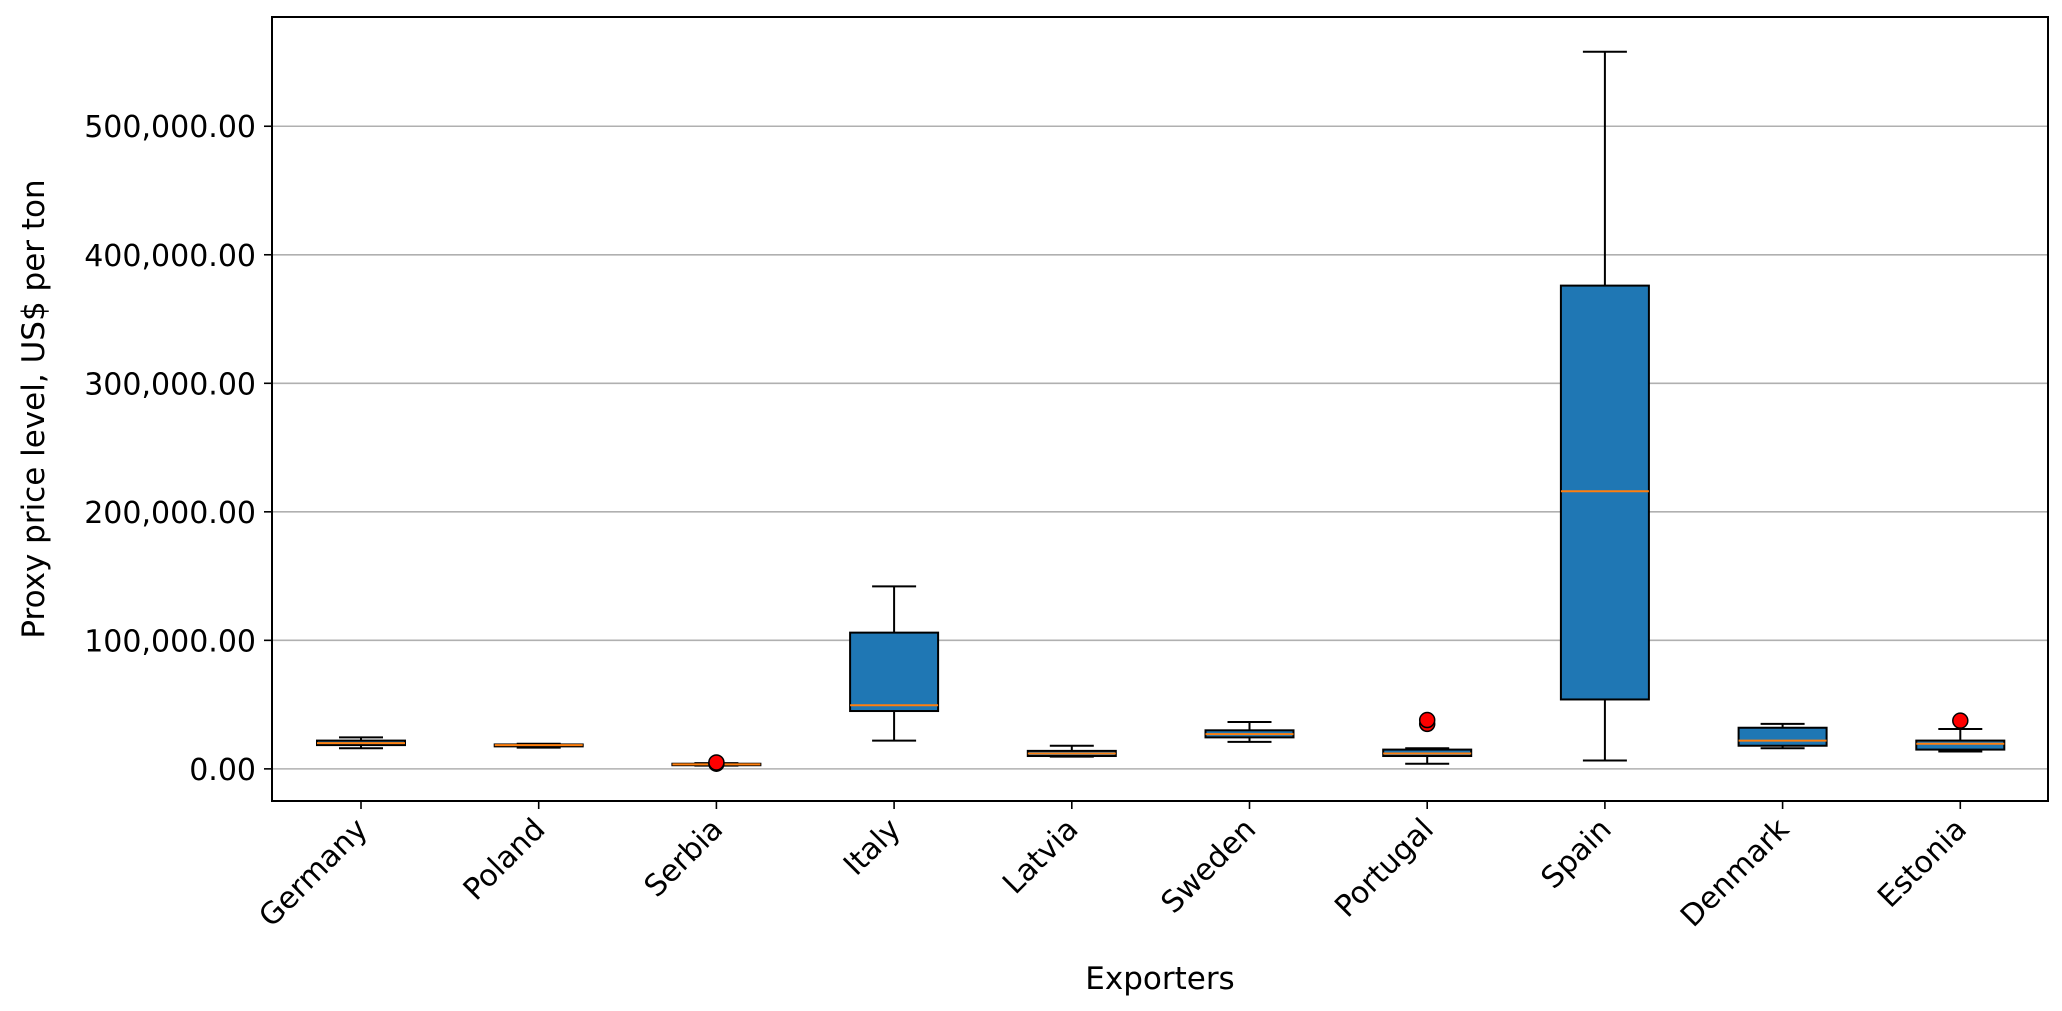 The width and height of the screenshot is (2062, 1011). What do you see at coordinates (170, 641) in the screenshot?
I see `y-tick-label: 100,000.00` at bounding box center [170, 641].